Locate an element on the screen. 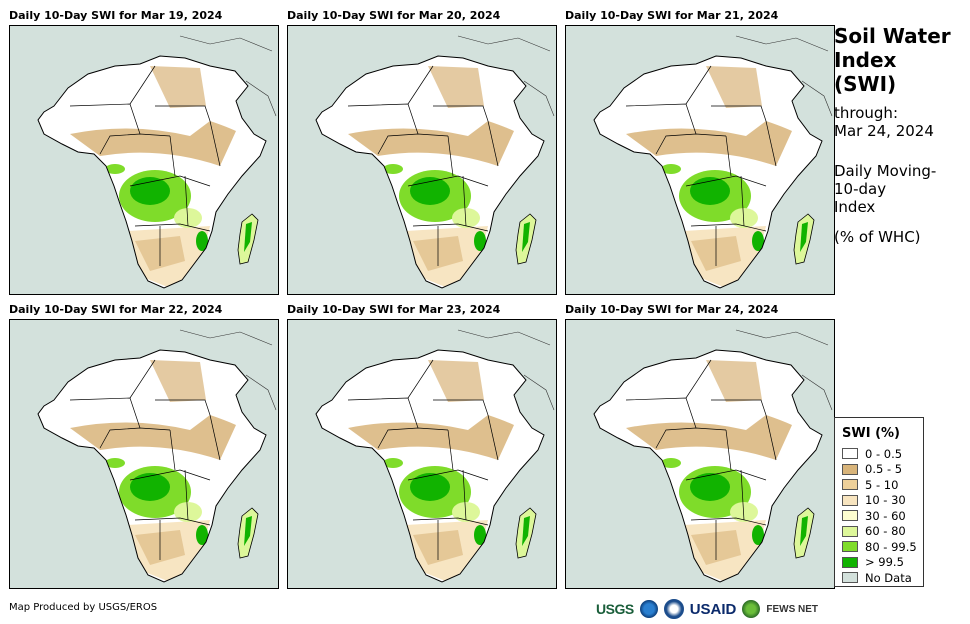  legend-item: 30 - 60 is located at coordinates (882, 516).